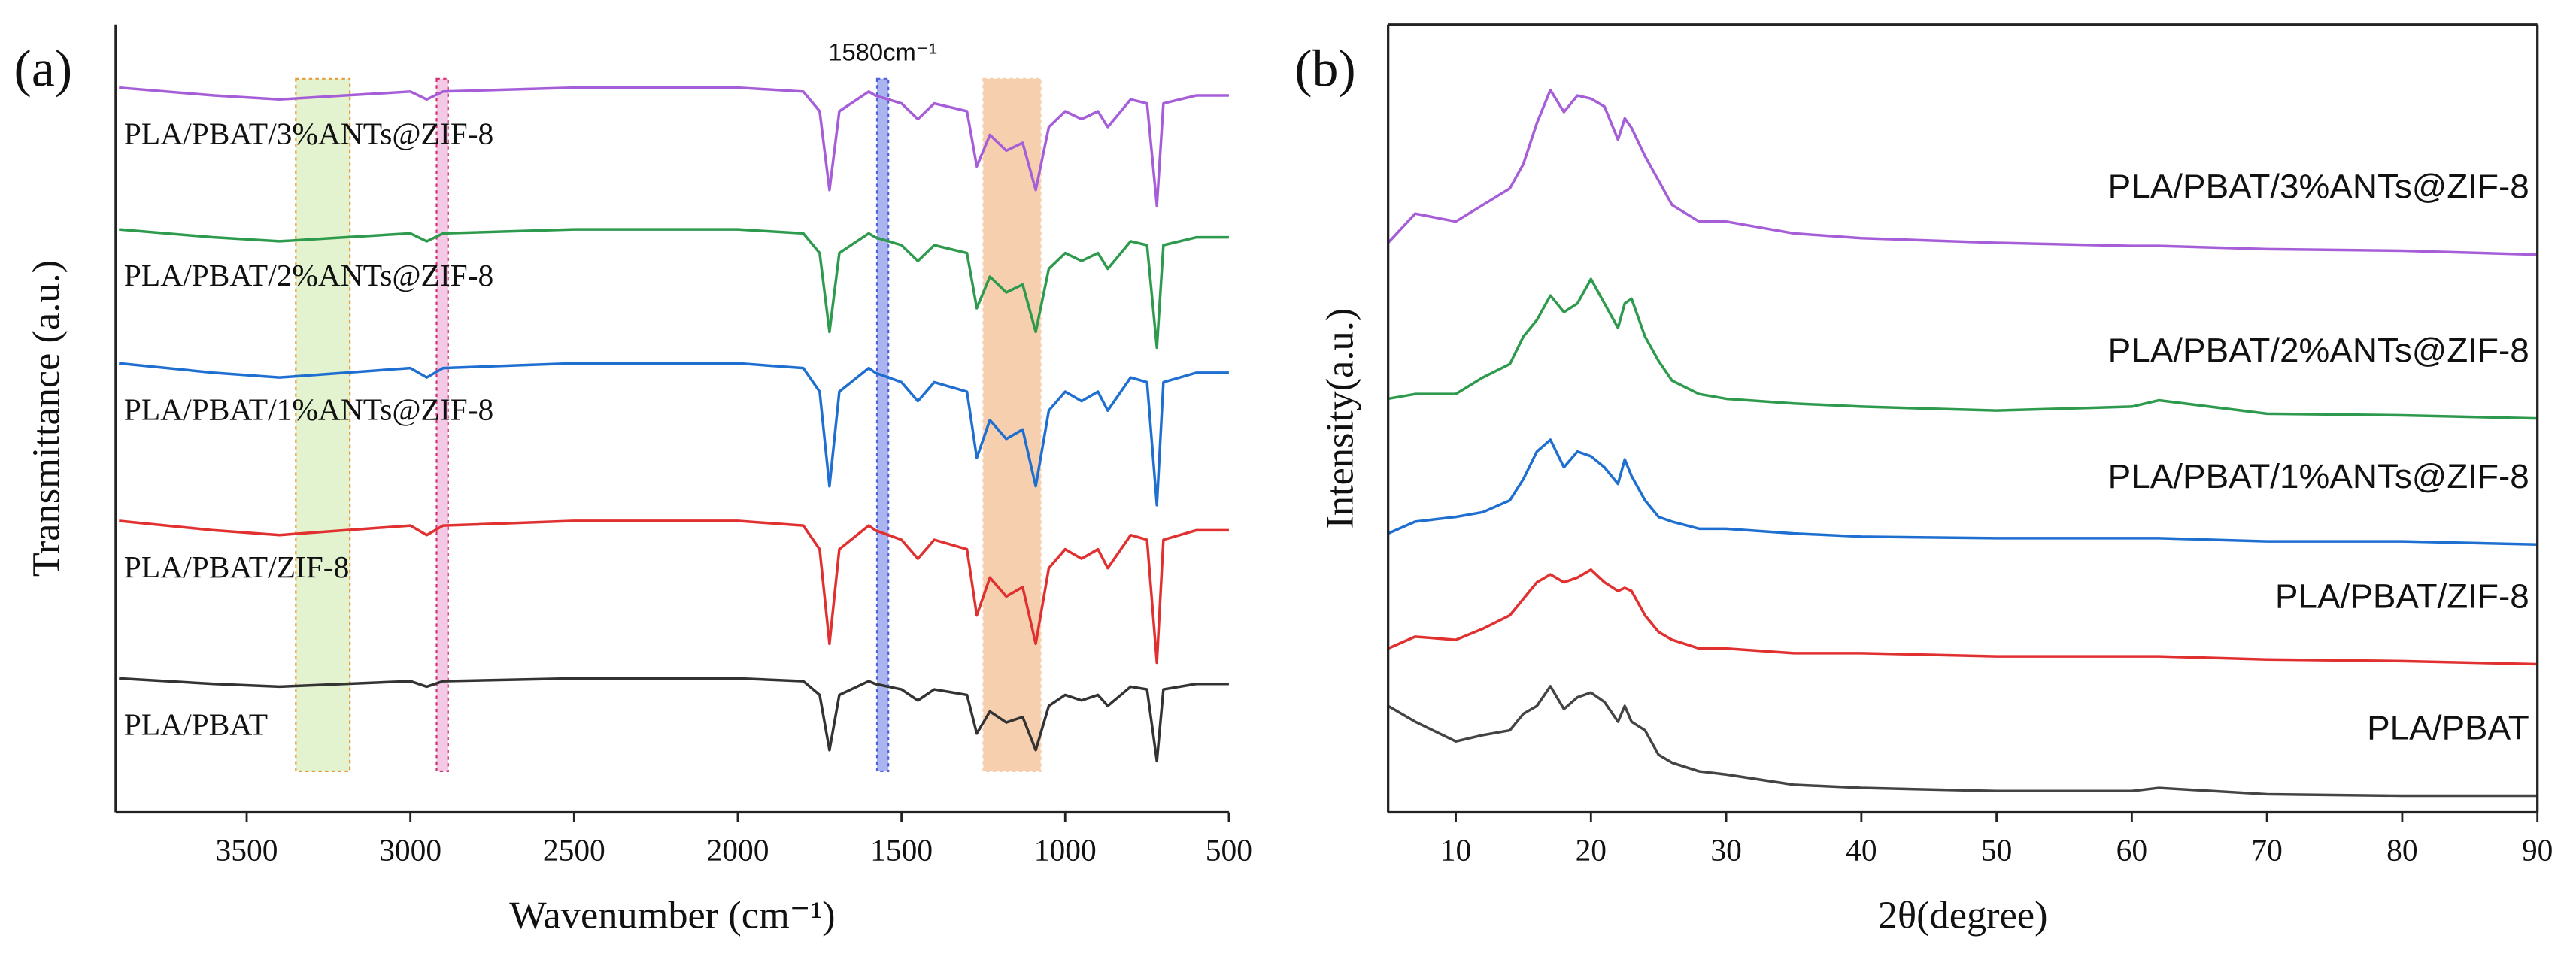 Image resolution: width=2576 pixels, height=960 pixels. Describe the element at coordinates (738, 851) in the screenshot. I see `x-tick-label: 2000` at that location.